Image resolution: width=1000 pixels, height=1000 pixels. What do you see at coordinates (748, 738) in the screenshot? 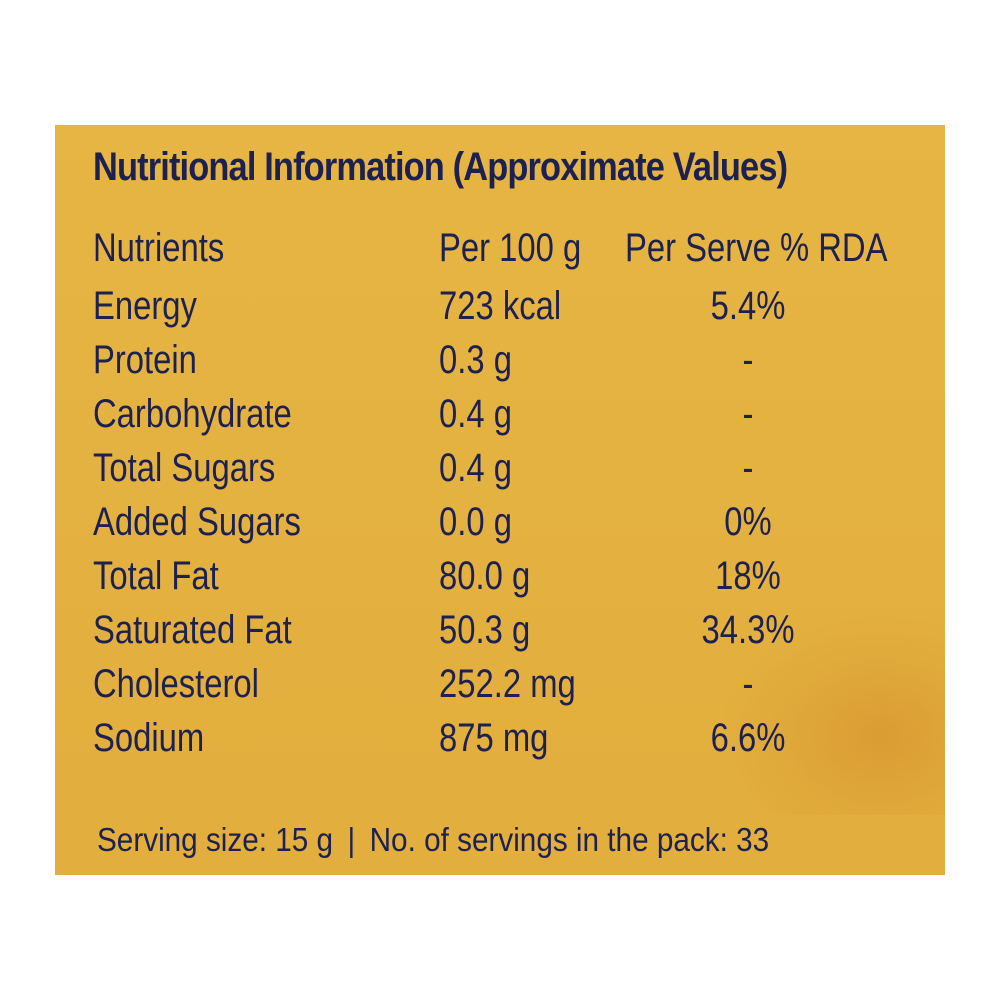
I see `rda-value: 6.6%` at bounding box center [748, 738].